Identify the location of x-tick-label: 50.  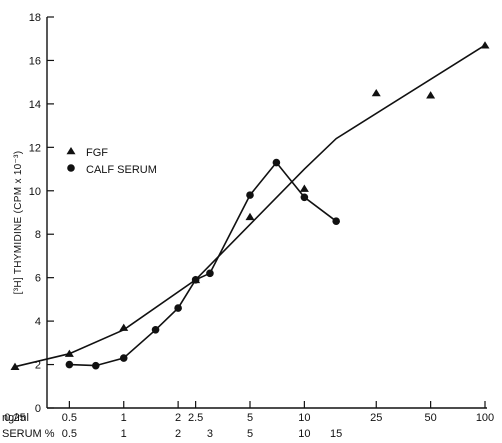
(431, 418).